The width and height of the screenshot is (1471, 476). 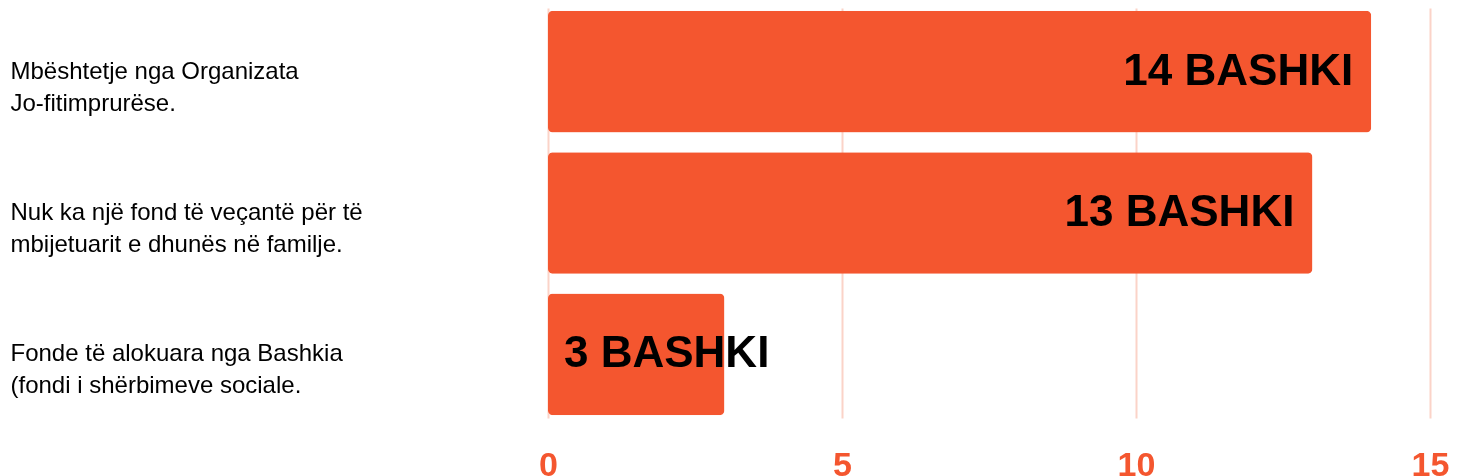 What do you see at coordinates (1238, 69) in the screenshot?
I see `data-label: 14 BASHKI` at bounding box center [1238, 69].